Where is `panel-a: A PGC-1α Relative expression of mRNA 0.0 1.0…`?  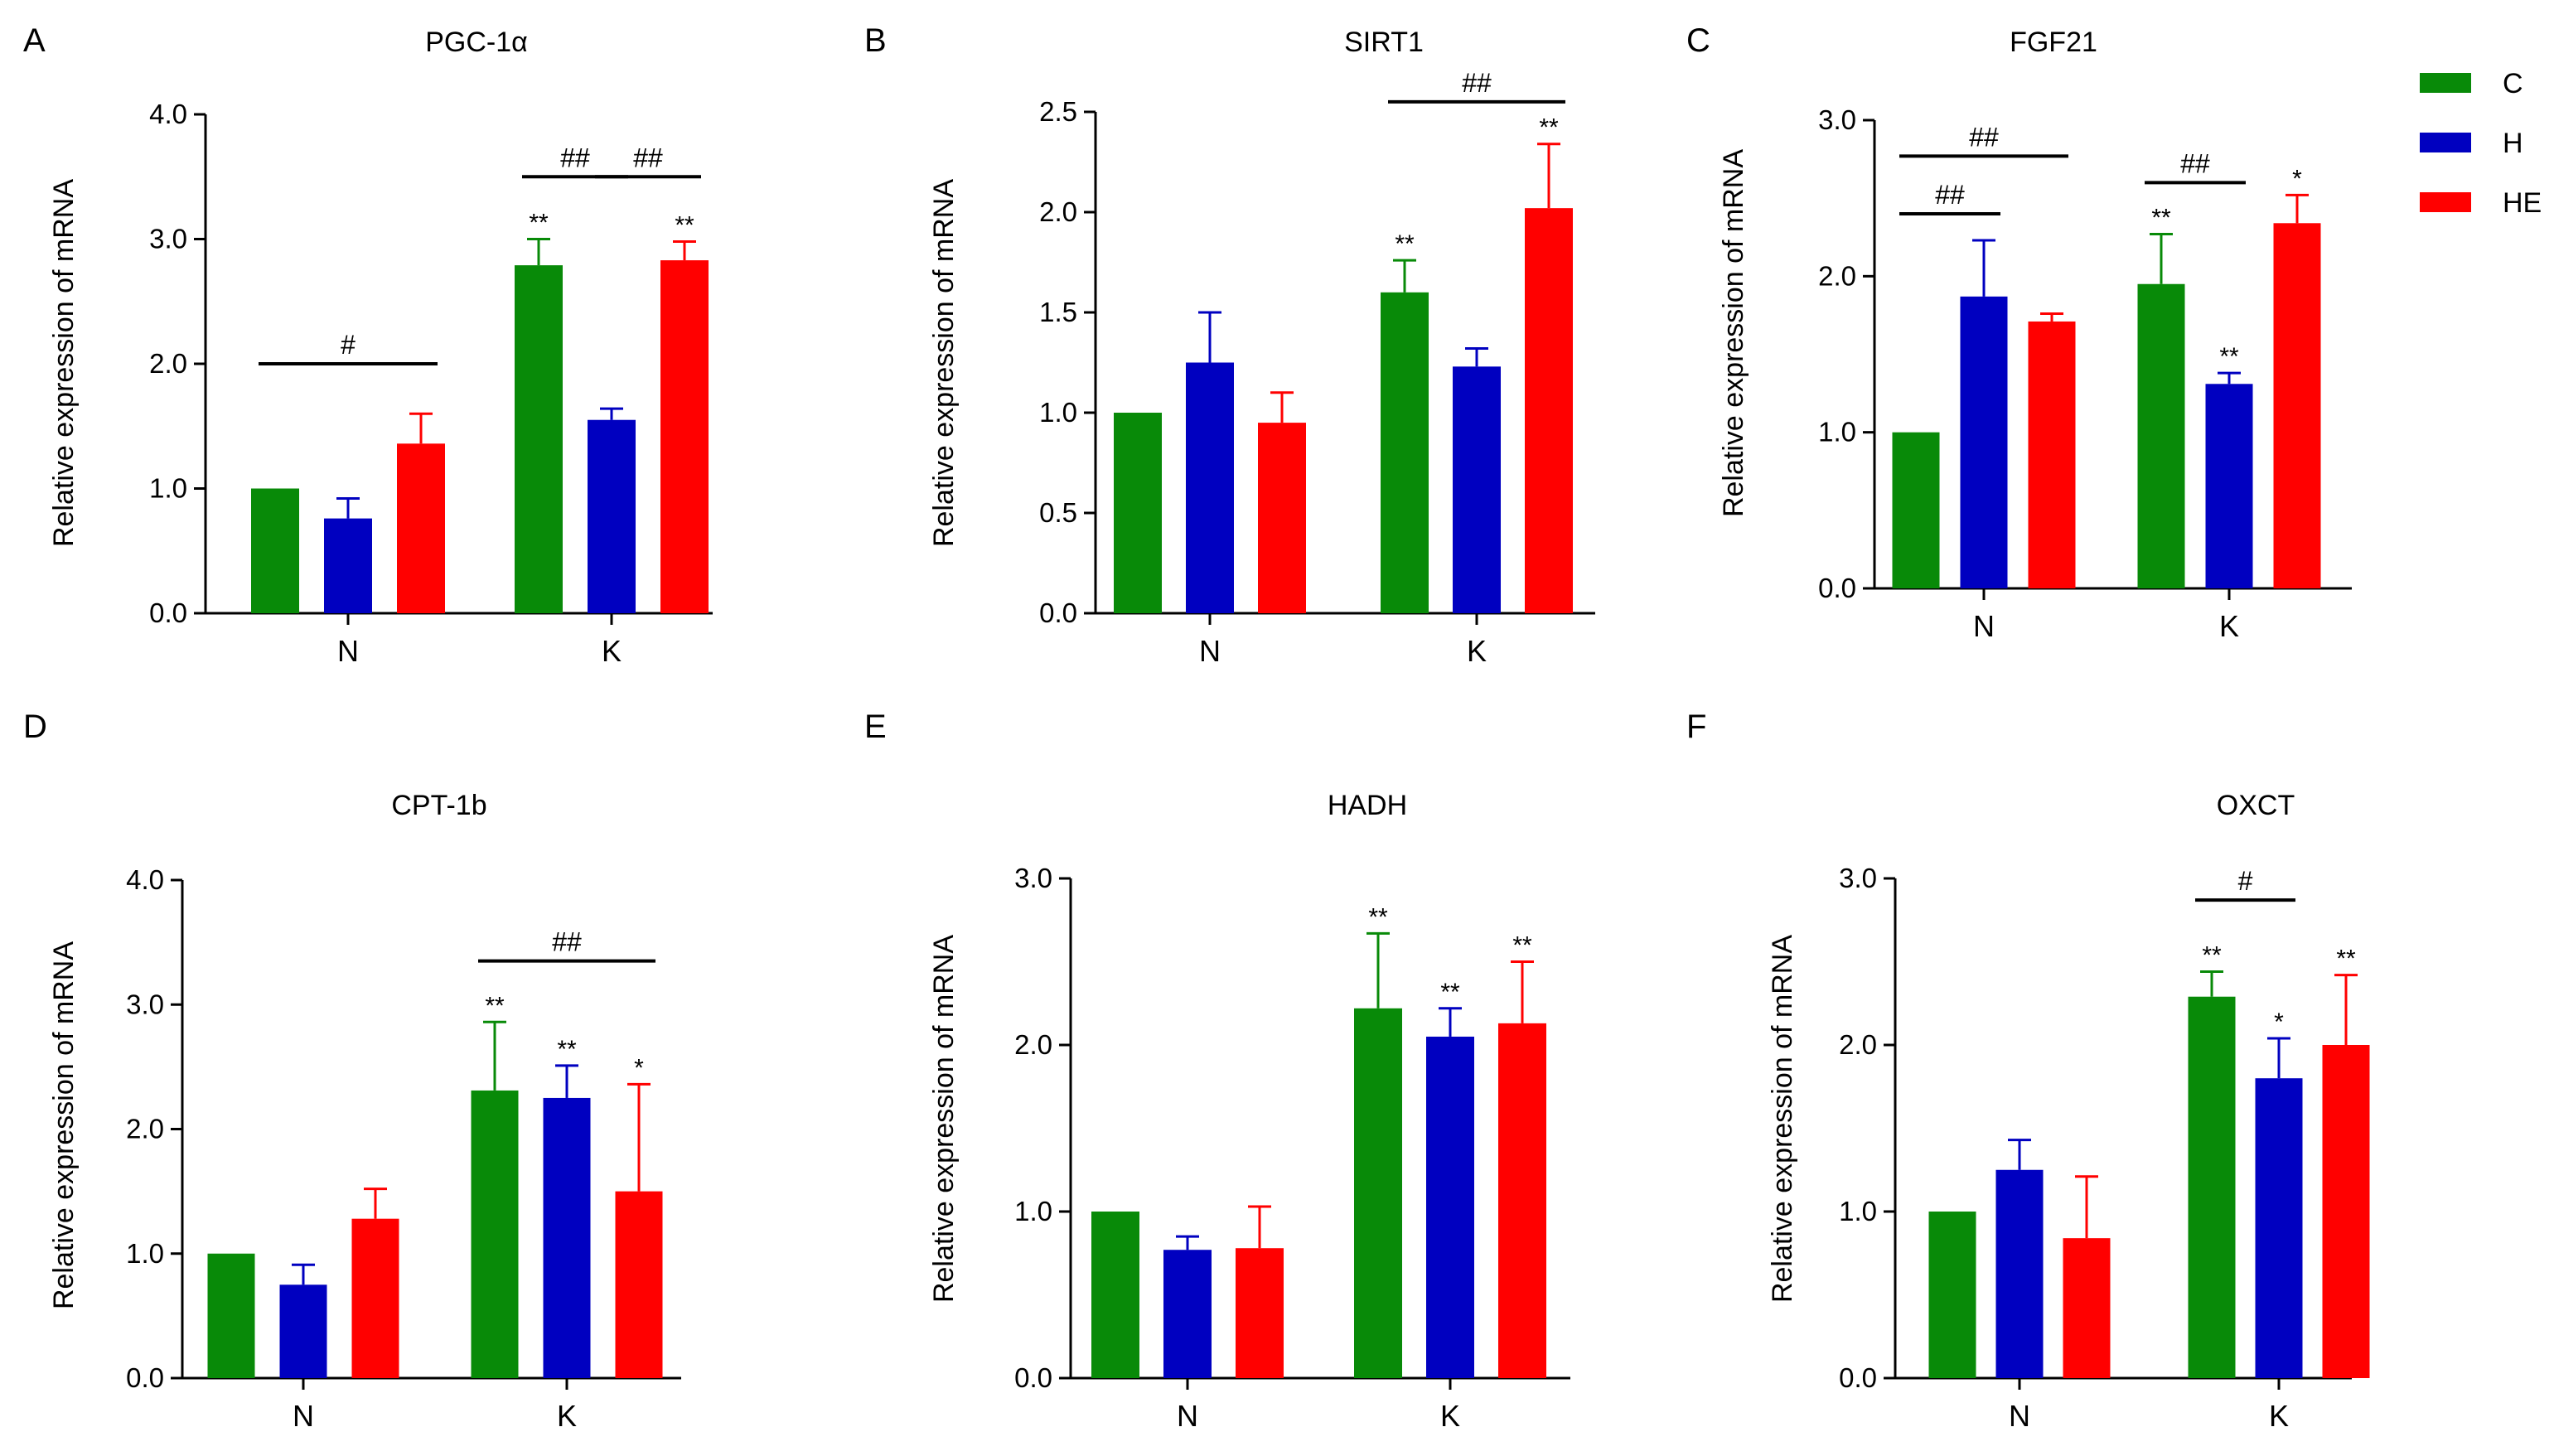
panel-a: A PGC-1α Relative expression of mRNA 0.0 1.0… is located at coordinates (368, 345).